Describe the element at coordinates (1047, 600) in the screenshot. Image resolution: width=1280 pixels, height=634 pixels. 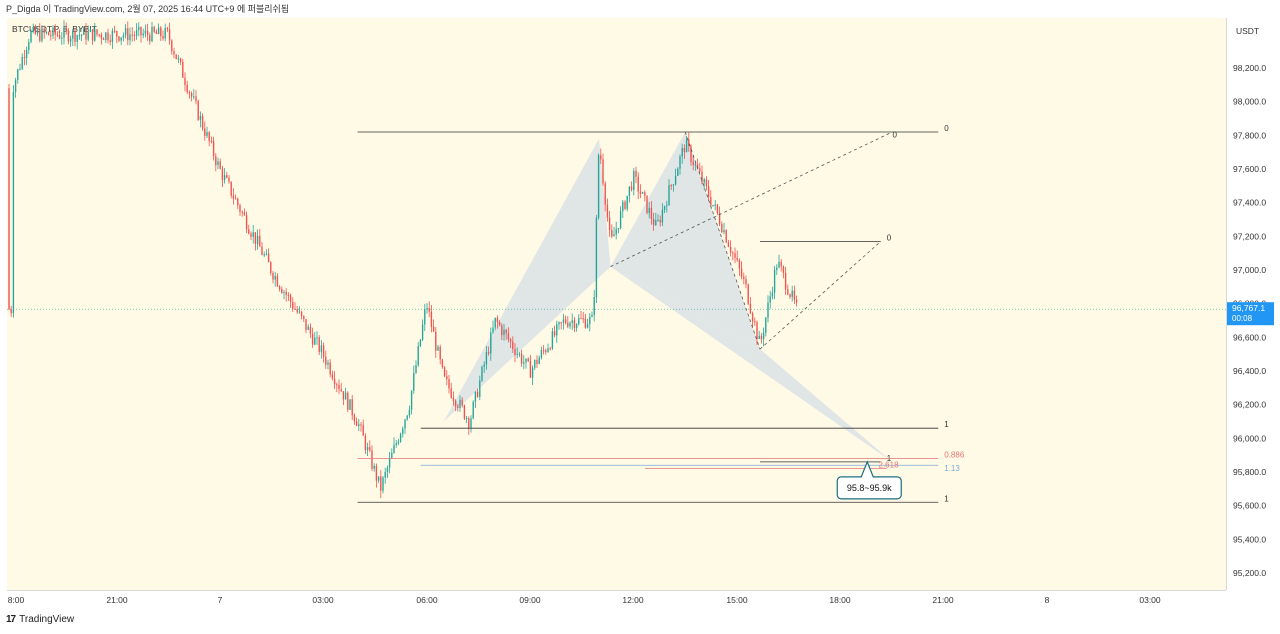
I see `time-tick-label: 8` at that location.